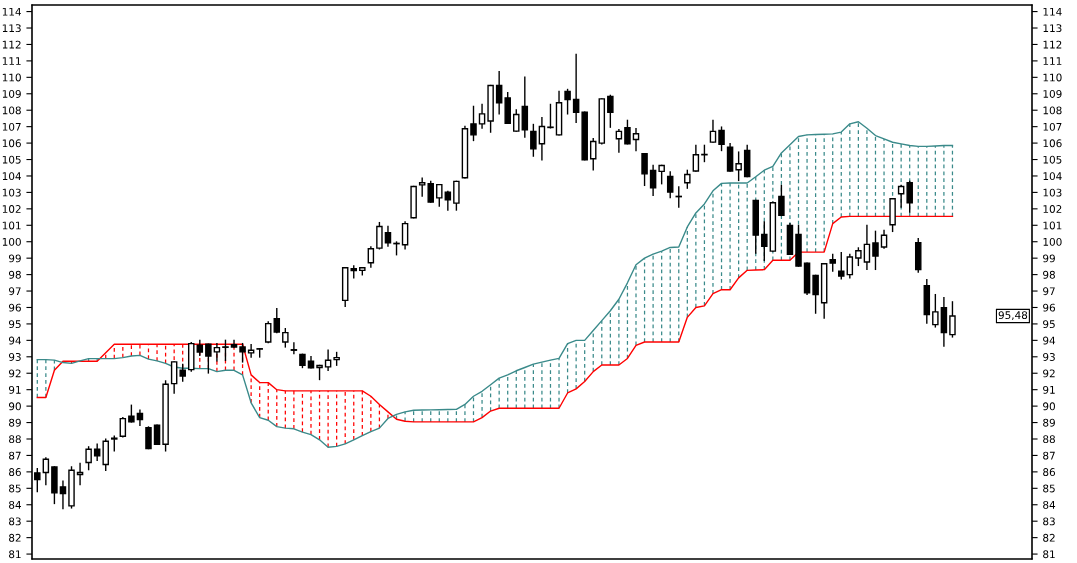  I want to click on text: 95,48, so click(1013, 316).